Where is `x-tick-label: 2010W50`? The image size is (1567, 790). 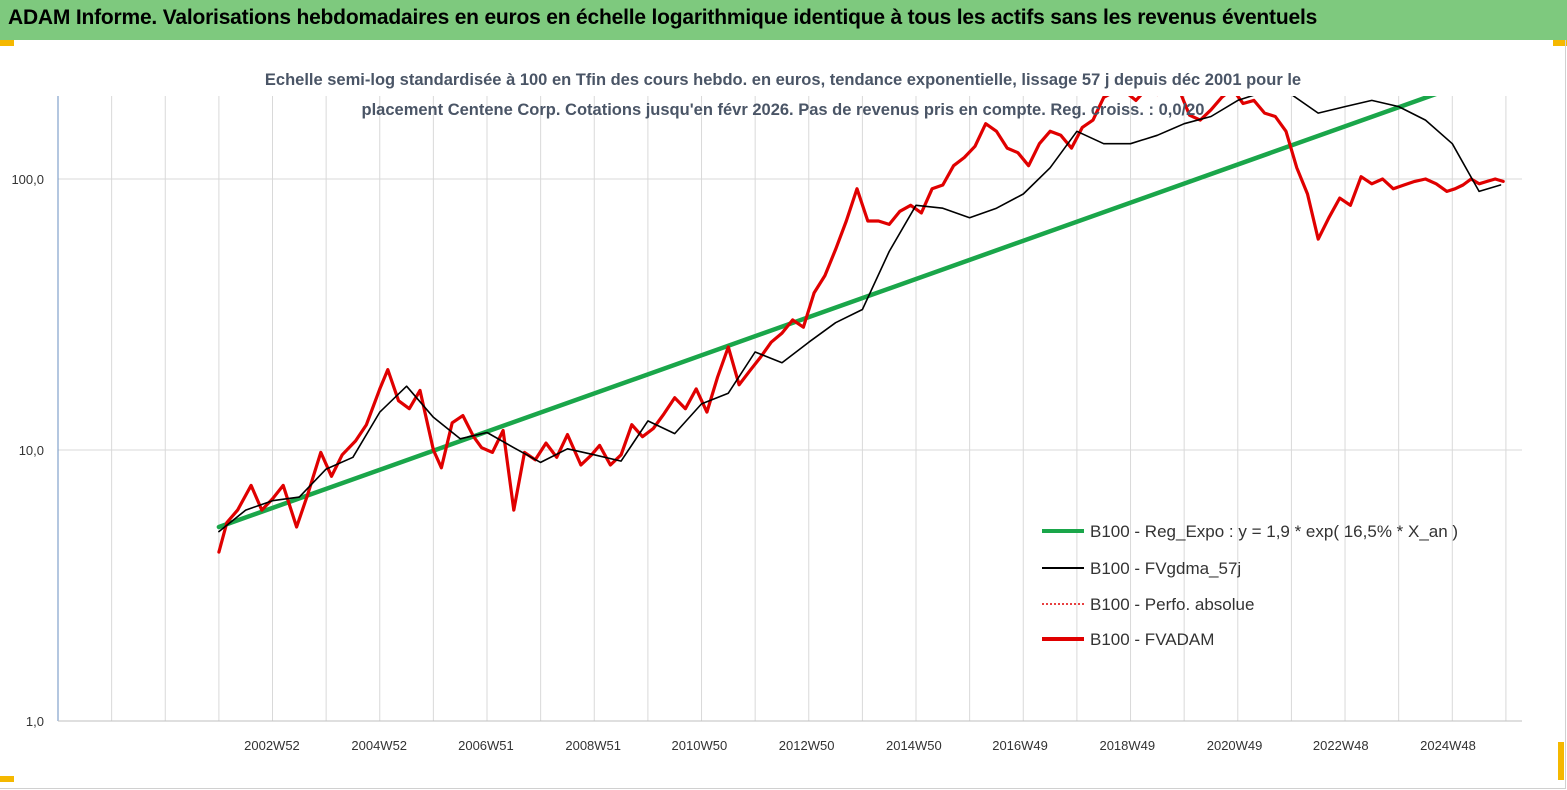 x-tick-label: 2010W50 is located at coordinates (700, 745).